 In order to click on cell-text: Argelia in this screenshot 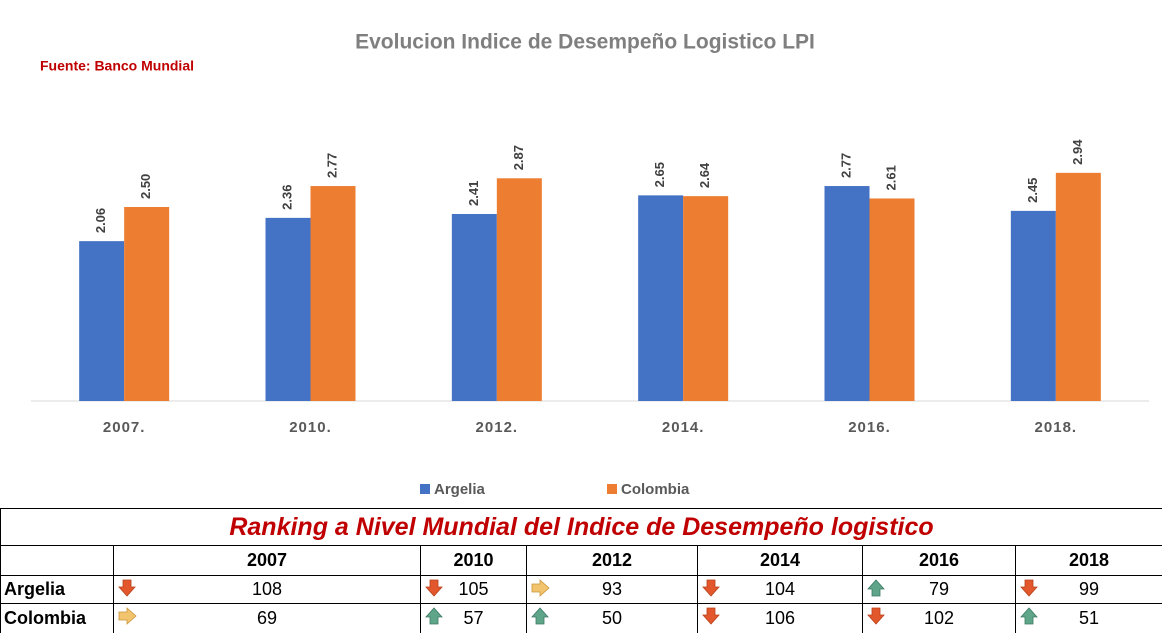, I will do `click(35, 589)`.